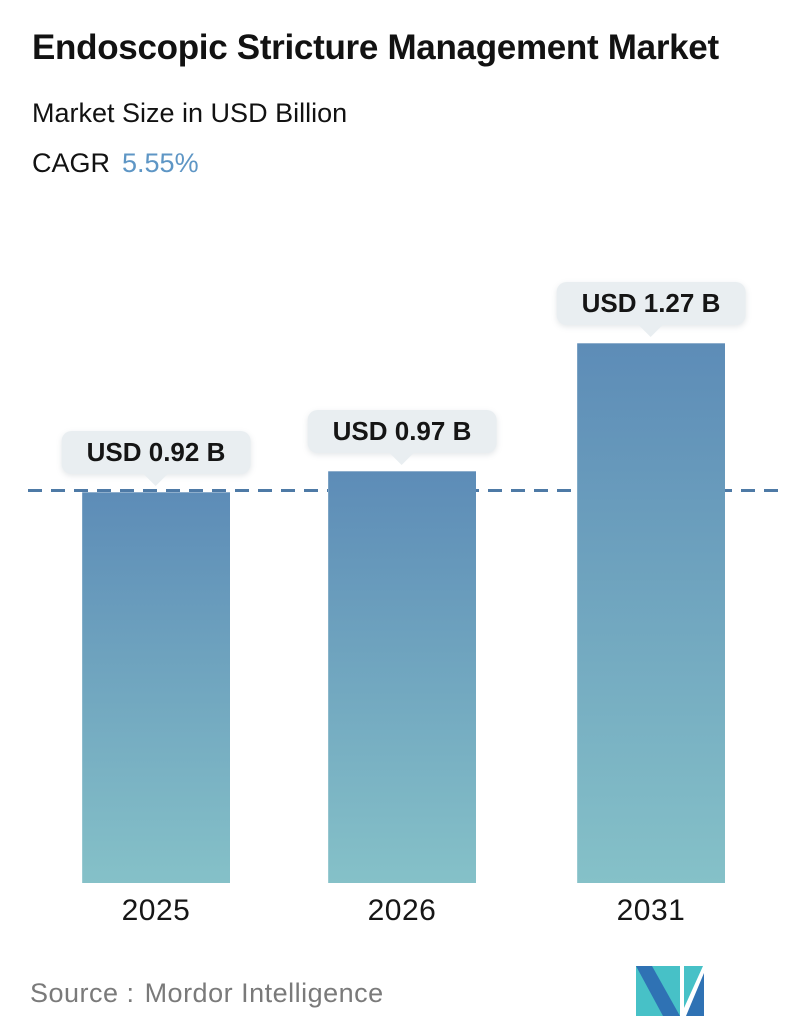 This screenshot has height=1034, width=796. I want to click on cagr-value: 5.55%, so click(160, 163).